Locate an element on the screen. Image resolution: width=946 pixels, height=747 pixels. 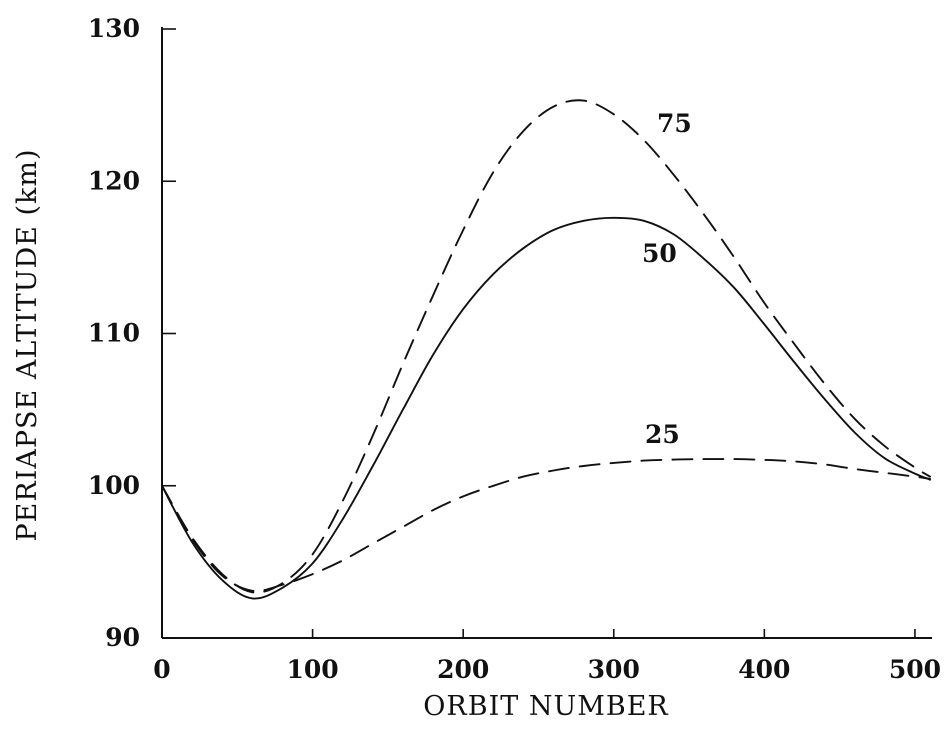
y-tick-label: 120 is located at coordinates (114, 180).